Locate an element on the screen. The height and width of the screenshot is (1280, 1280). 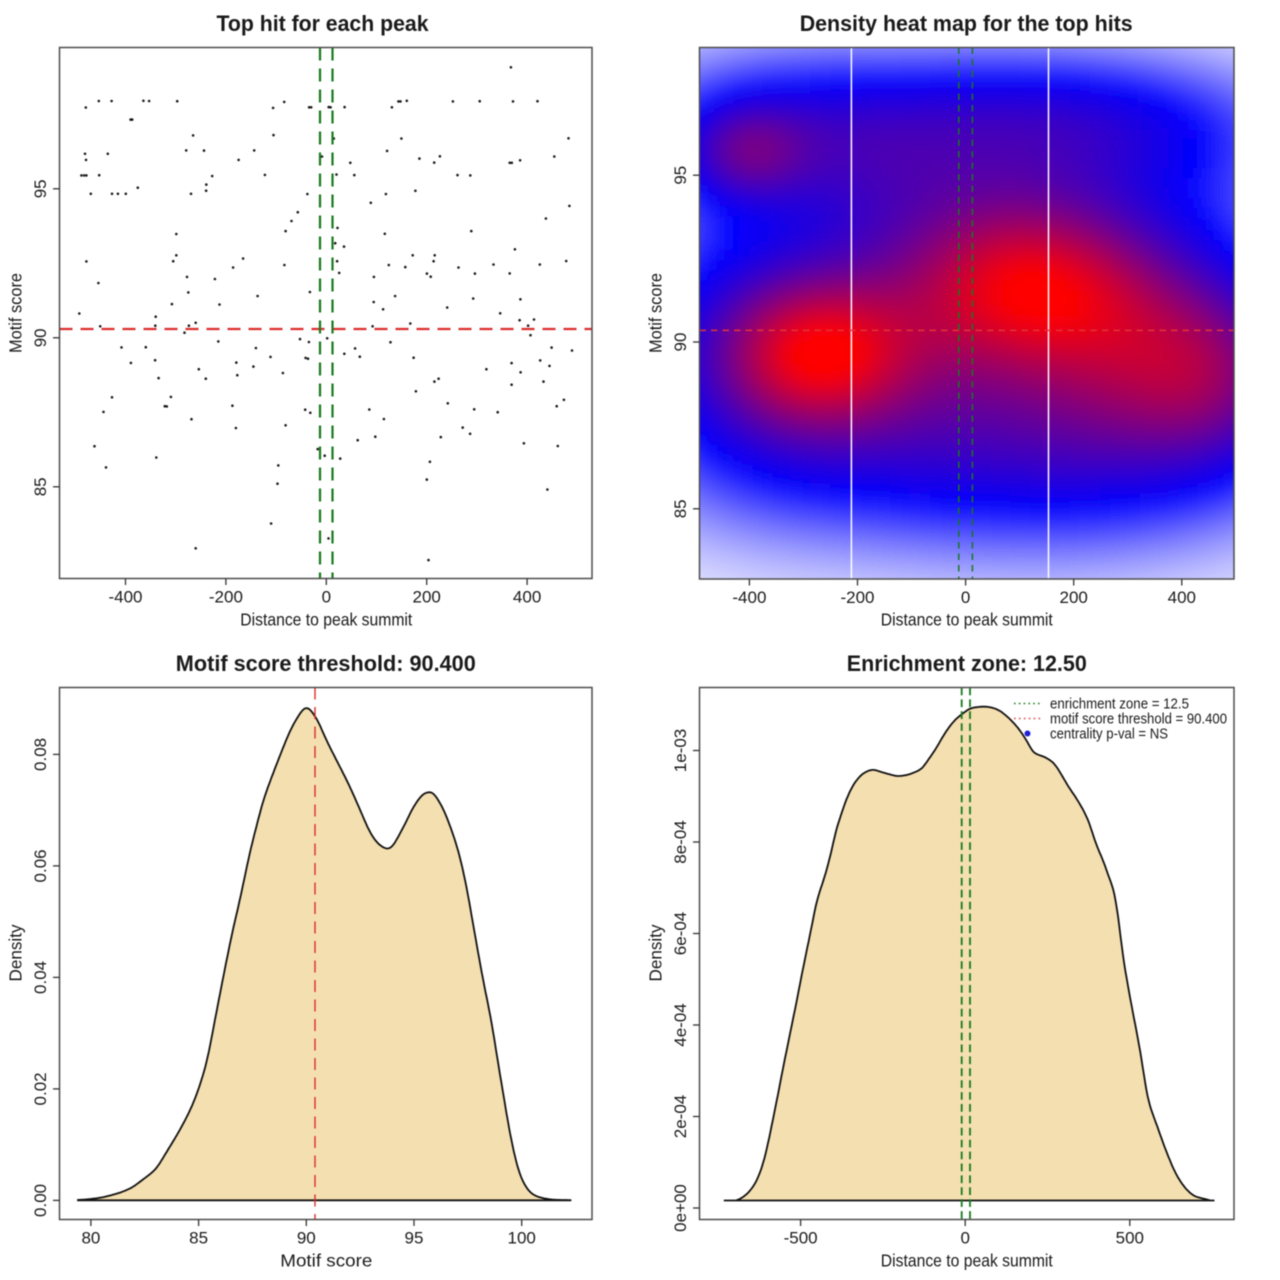
svg-text: motif score threshold = 90.400 is located at coordinates (1138, 719).